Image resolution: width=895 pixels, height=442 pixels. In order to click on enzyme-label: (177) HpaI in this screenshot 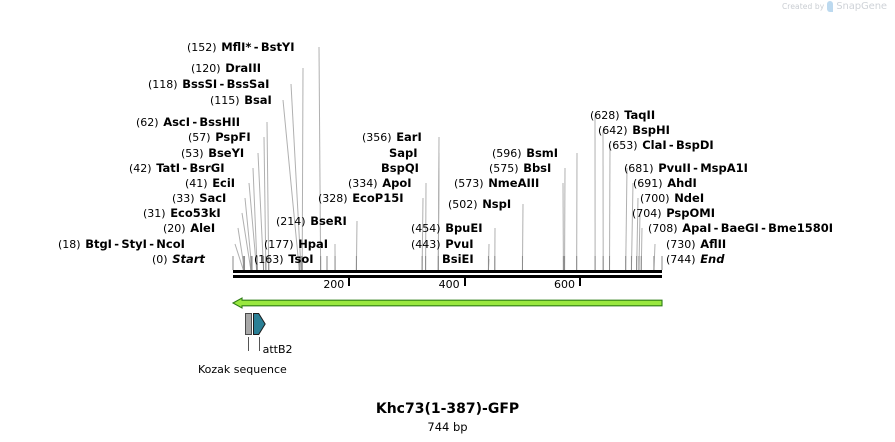, I will do `click(296, 244)`.